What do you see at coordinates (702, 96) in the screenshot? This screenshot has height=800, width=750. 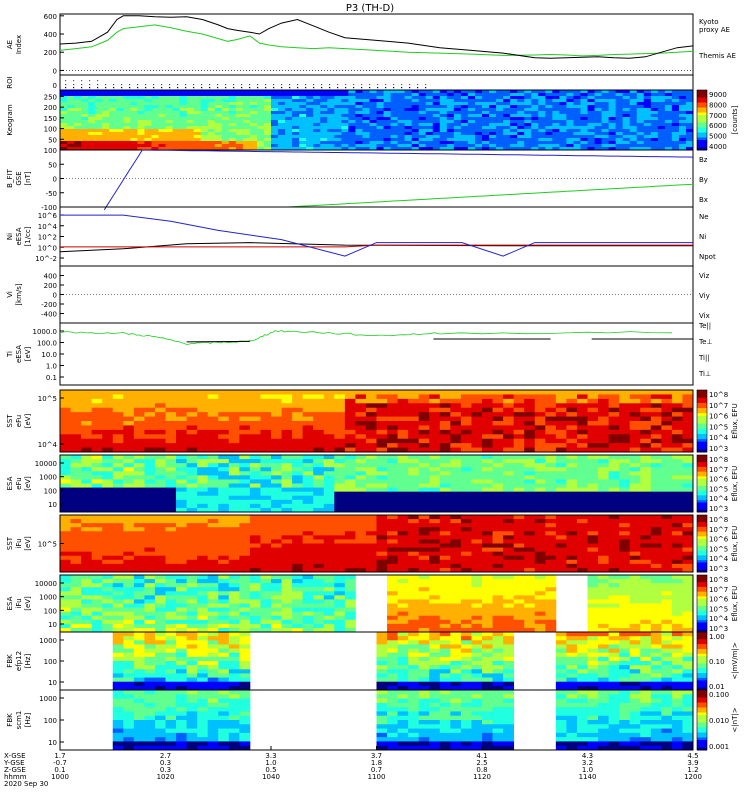 I see `colorbar-segment` at bounding box center [702, 96].